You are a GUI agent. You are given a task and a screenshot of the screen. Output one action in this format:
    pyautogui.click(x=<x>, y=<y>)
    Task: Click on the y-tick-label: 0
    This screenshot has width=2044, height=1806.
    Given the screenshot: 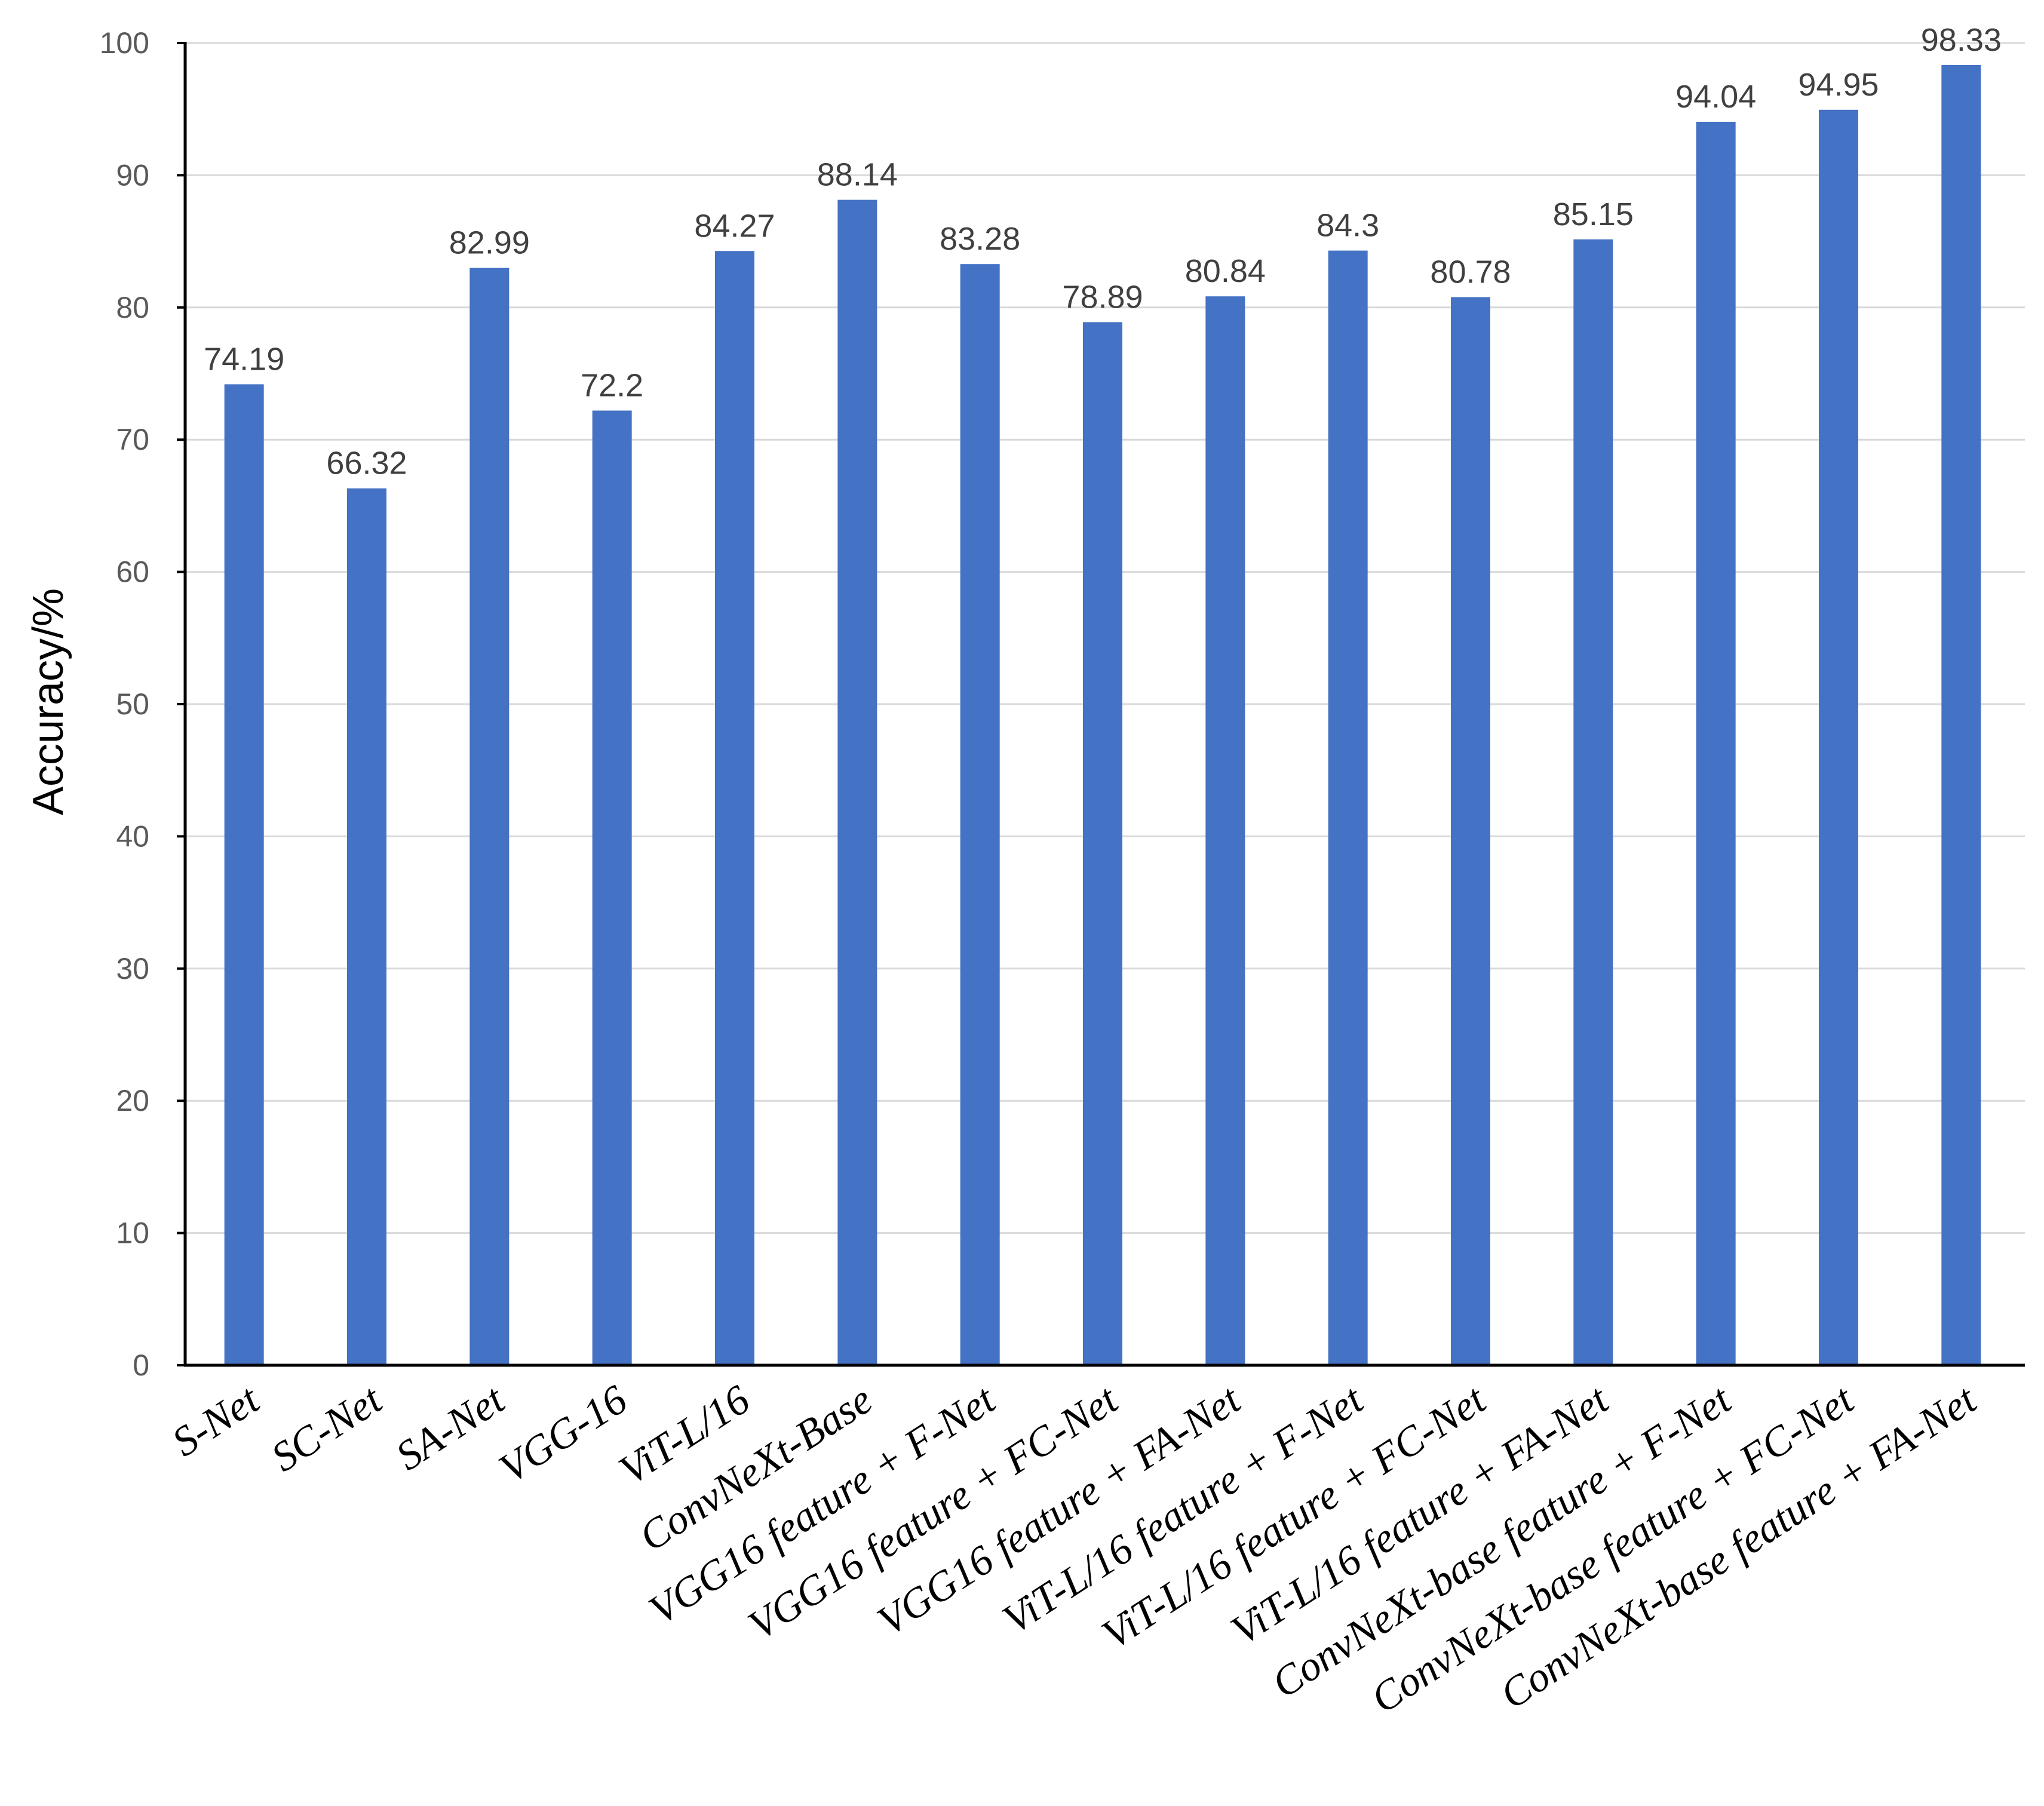 What is the action you would take?
    pyautogui.click(x=141, y=1365)
    